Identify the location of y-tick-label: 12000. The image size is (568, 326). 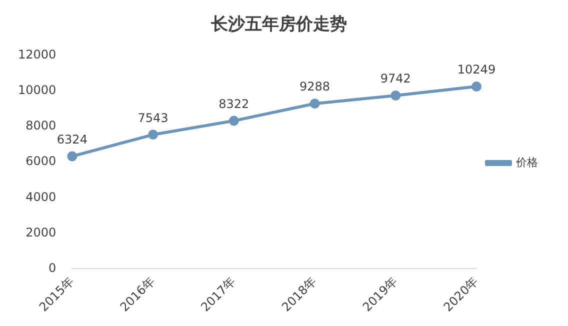
(37, 55).